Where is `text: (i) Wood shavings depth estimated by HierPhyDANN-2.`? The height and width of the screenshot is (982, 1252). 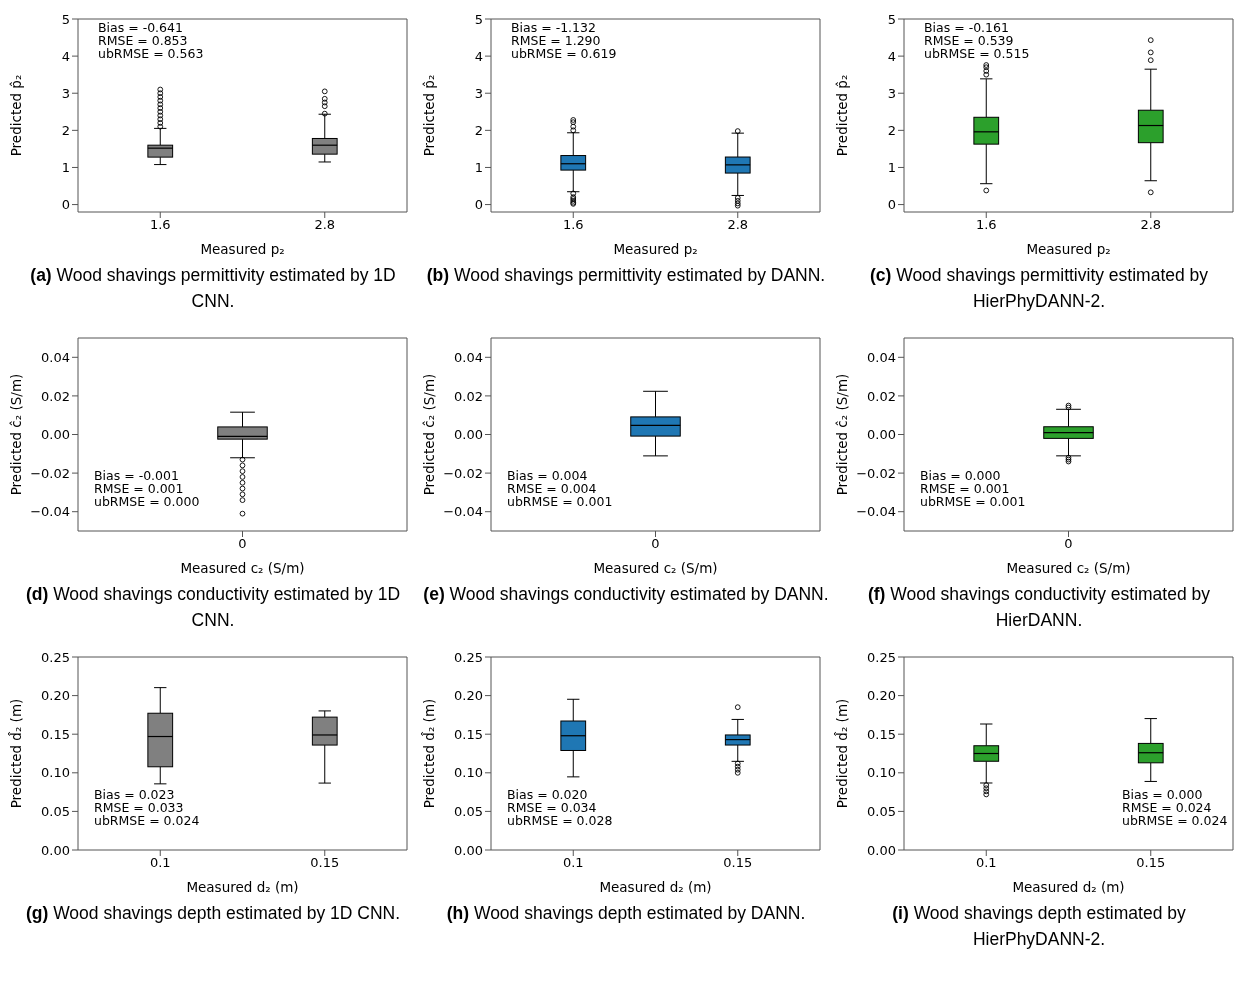 text: (i) Wood shavings depth estimated by HierPhyDANN-2. is located at coordinates (1039, 926).